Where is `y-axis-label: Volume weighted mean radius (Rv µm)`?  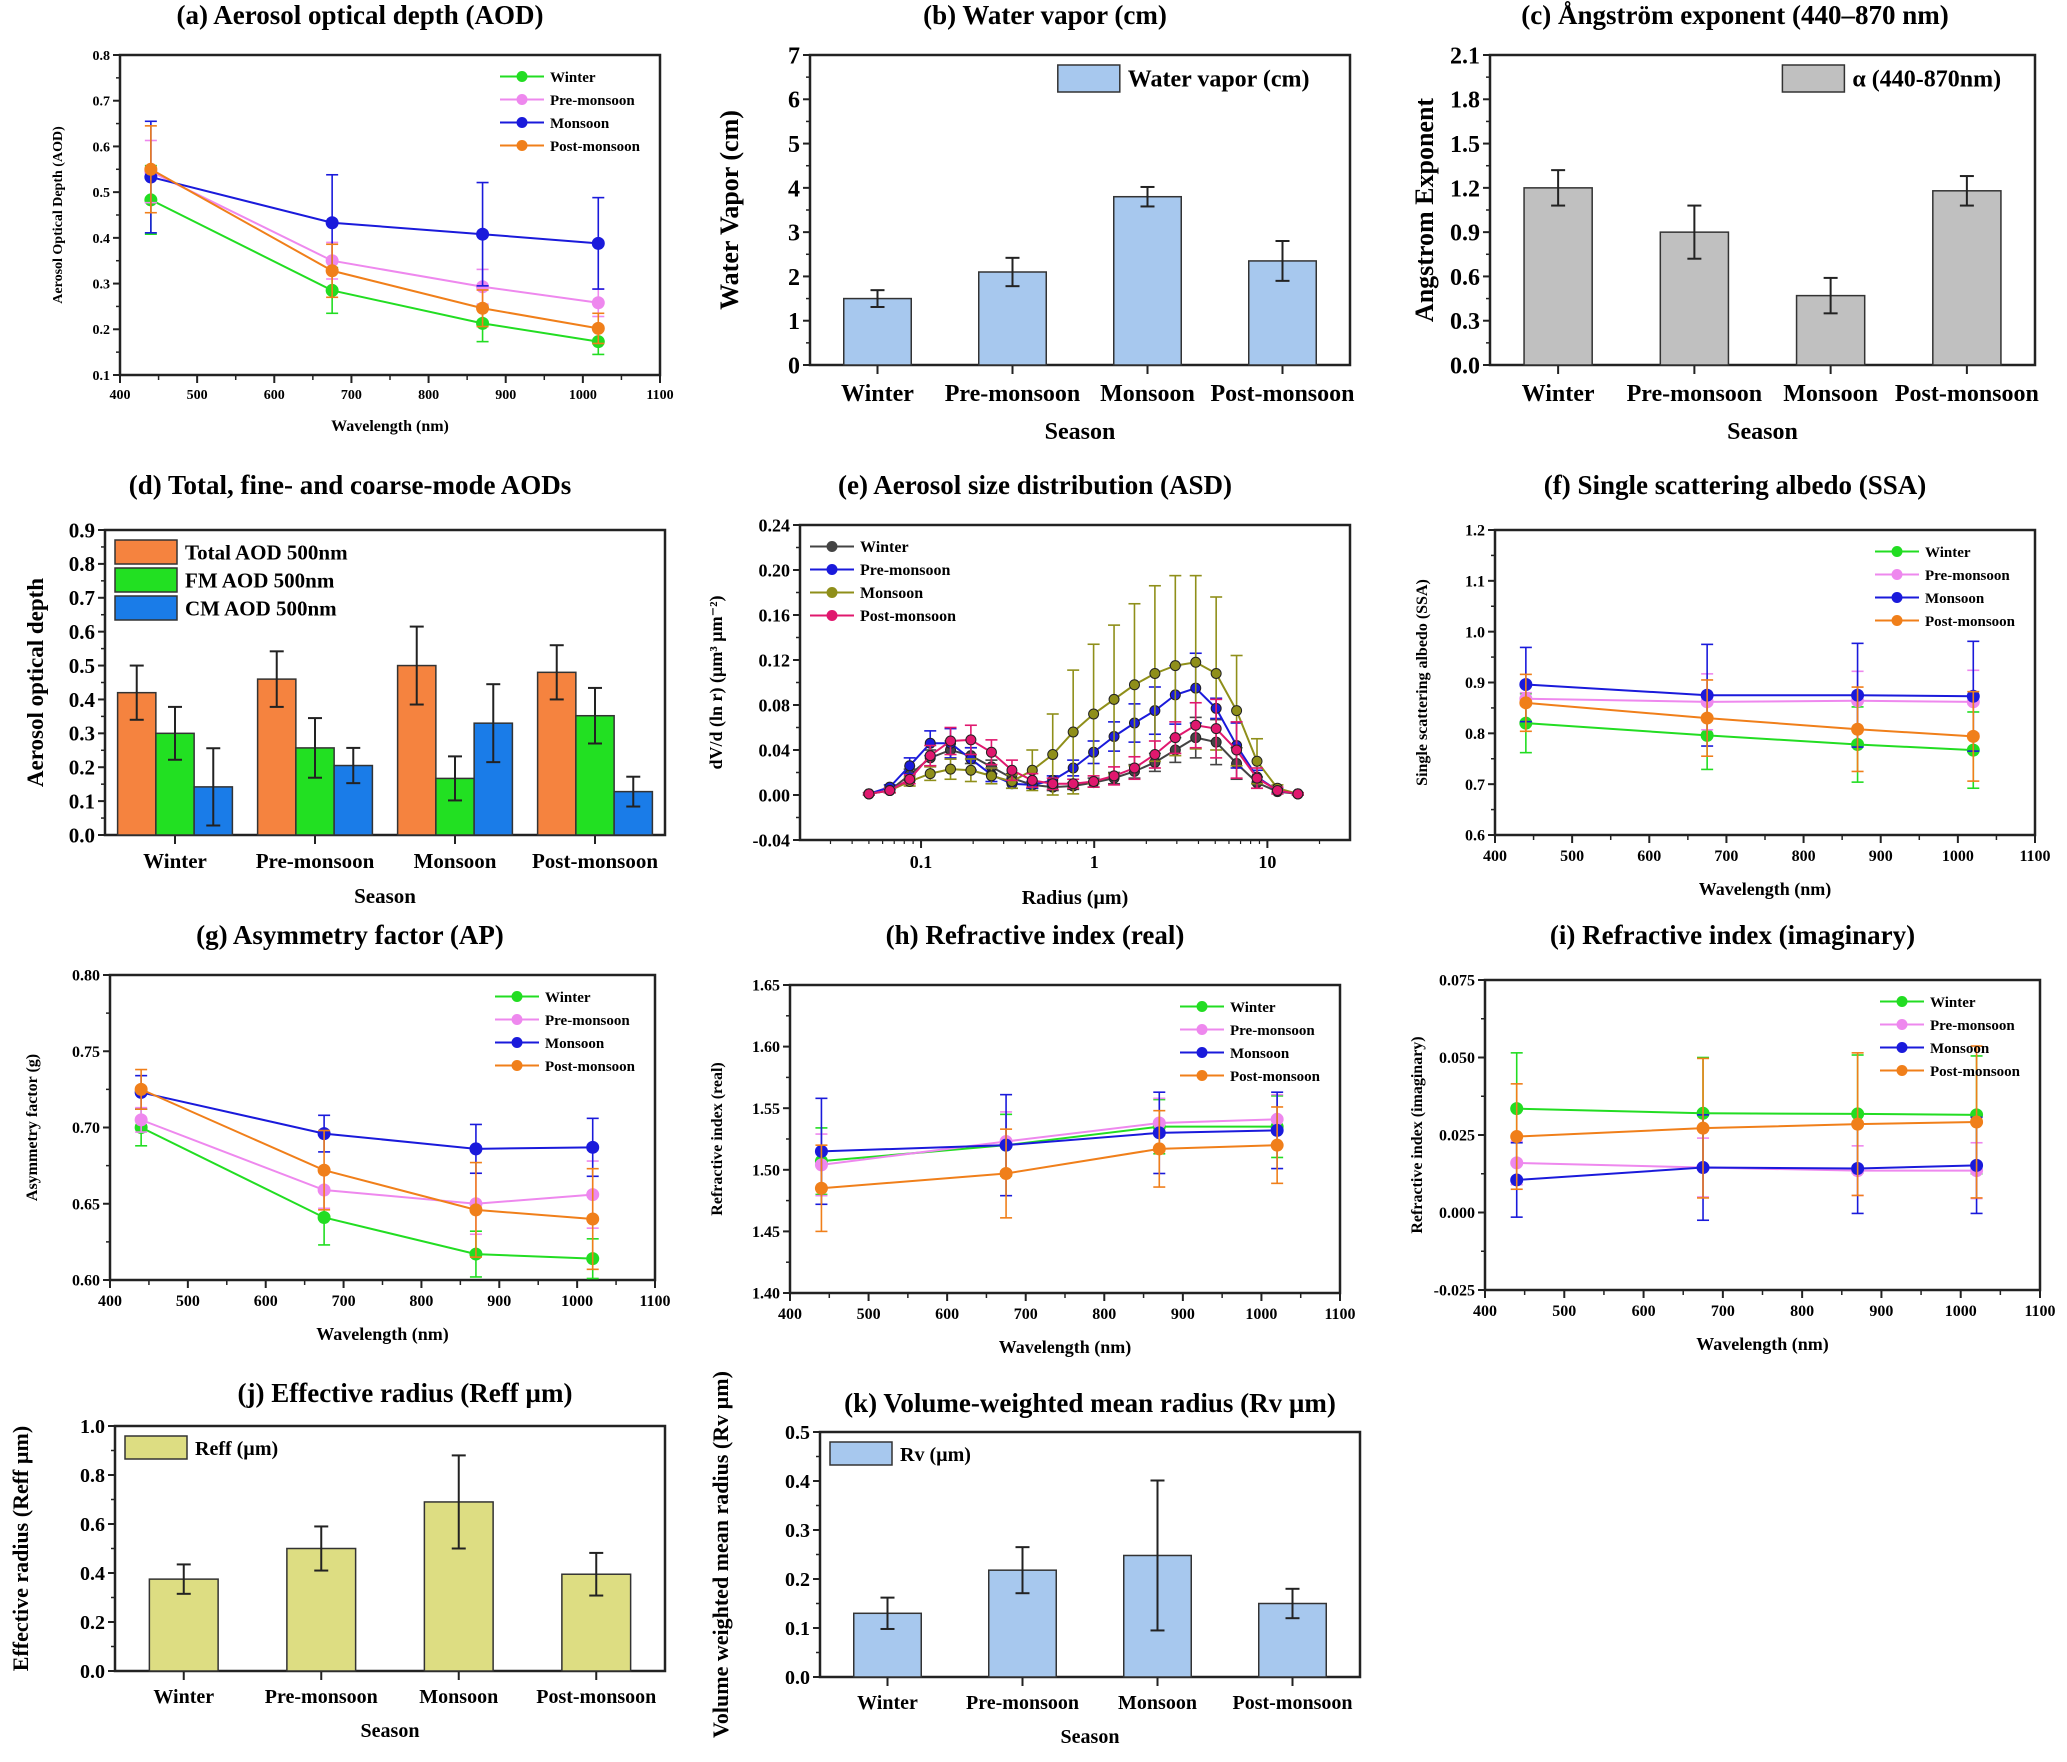
y-axis-label: Volume weighted mean radius (Rv µm) is located at coordinates (720, 1554).